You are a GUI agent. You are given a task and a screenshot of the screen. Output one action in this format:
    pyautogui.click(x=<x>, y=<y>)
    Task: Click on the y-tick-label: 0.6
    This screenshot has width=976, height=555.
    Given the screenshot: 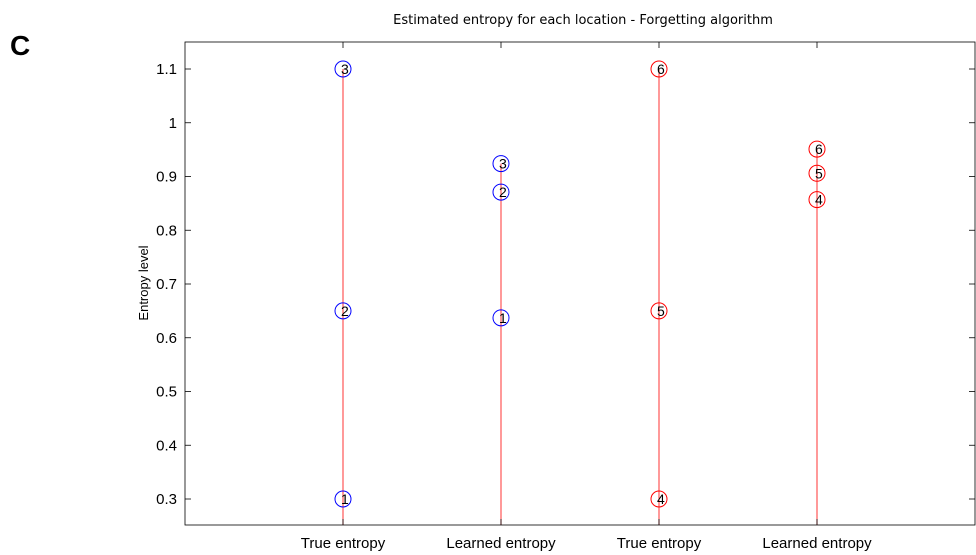 What is the action you would take?
    pyautogui.click(x=166, y=338)
    